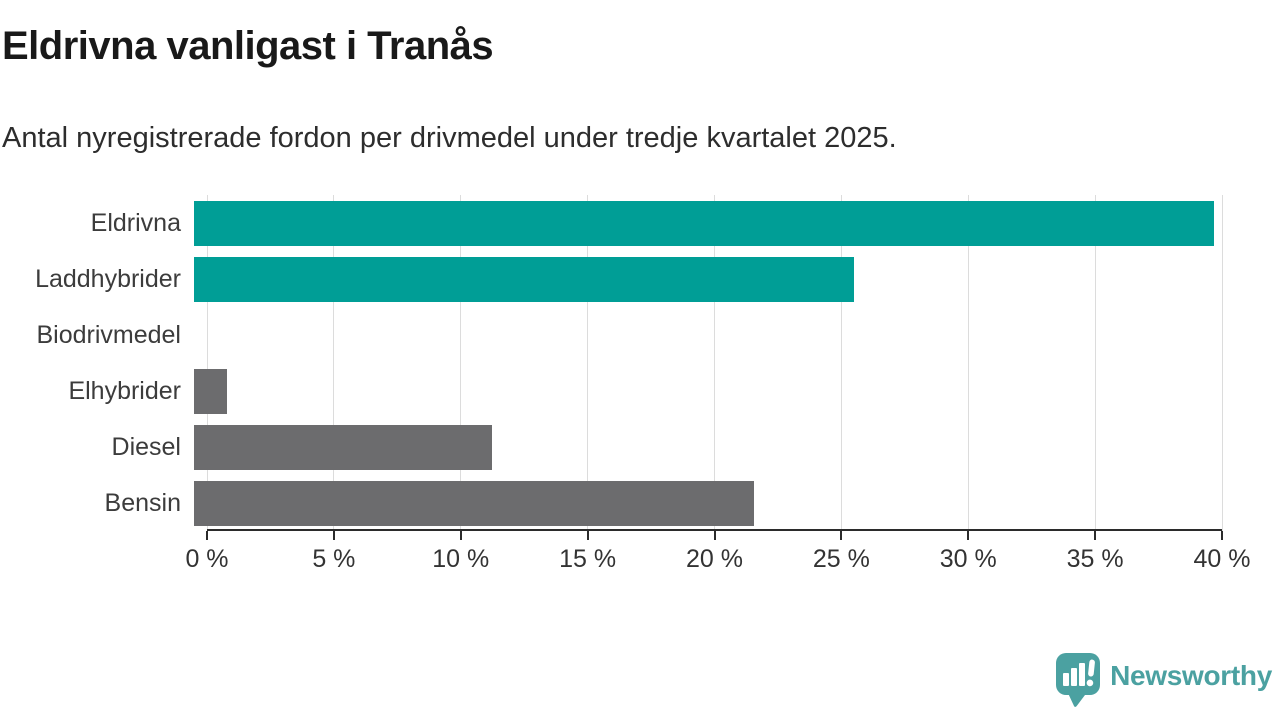 Image resolution: width=1280 pixels, height=720 pixels. Describe the element at coordinates (142, 502) in the screenshot. I see `category-label: Bensin` at that location.